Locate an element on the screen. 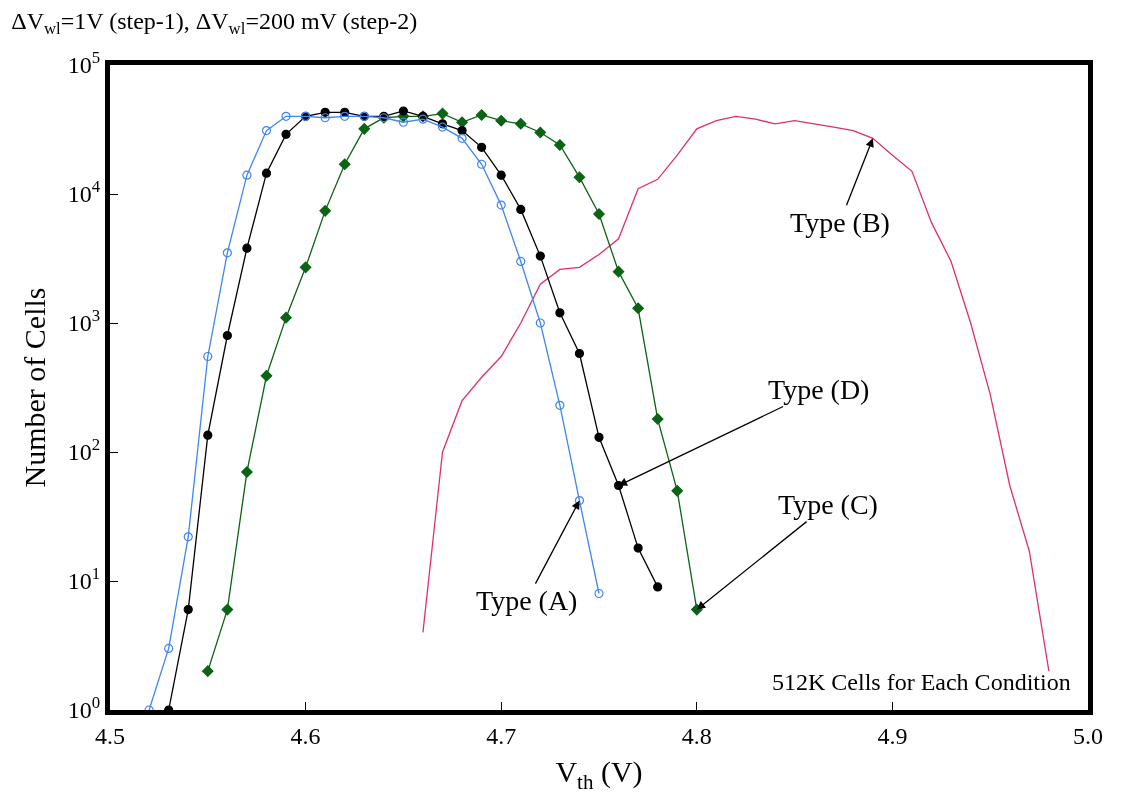 This screenshot has width=1123, height=800. annotation: Type (D) is located at coordinates (819, 389).